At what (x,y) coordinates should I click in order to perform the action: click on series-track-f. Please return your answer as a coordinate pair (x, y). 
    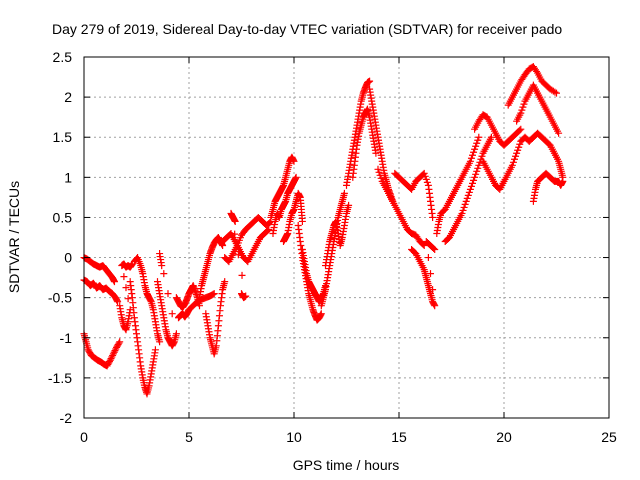
    Looking at the image, I should click on (147, 300).